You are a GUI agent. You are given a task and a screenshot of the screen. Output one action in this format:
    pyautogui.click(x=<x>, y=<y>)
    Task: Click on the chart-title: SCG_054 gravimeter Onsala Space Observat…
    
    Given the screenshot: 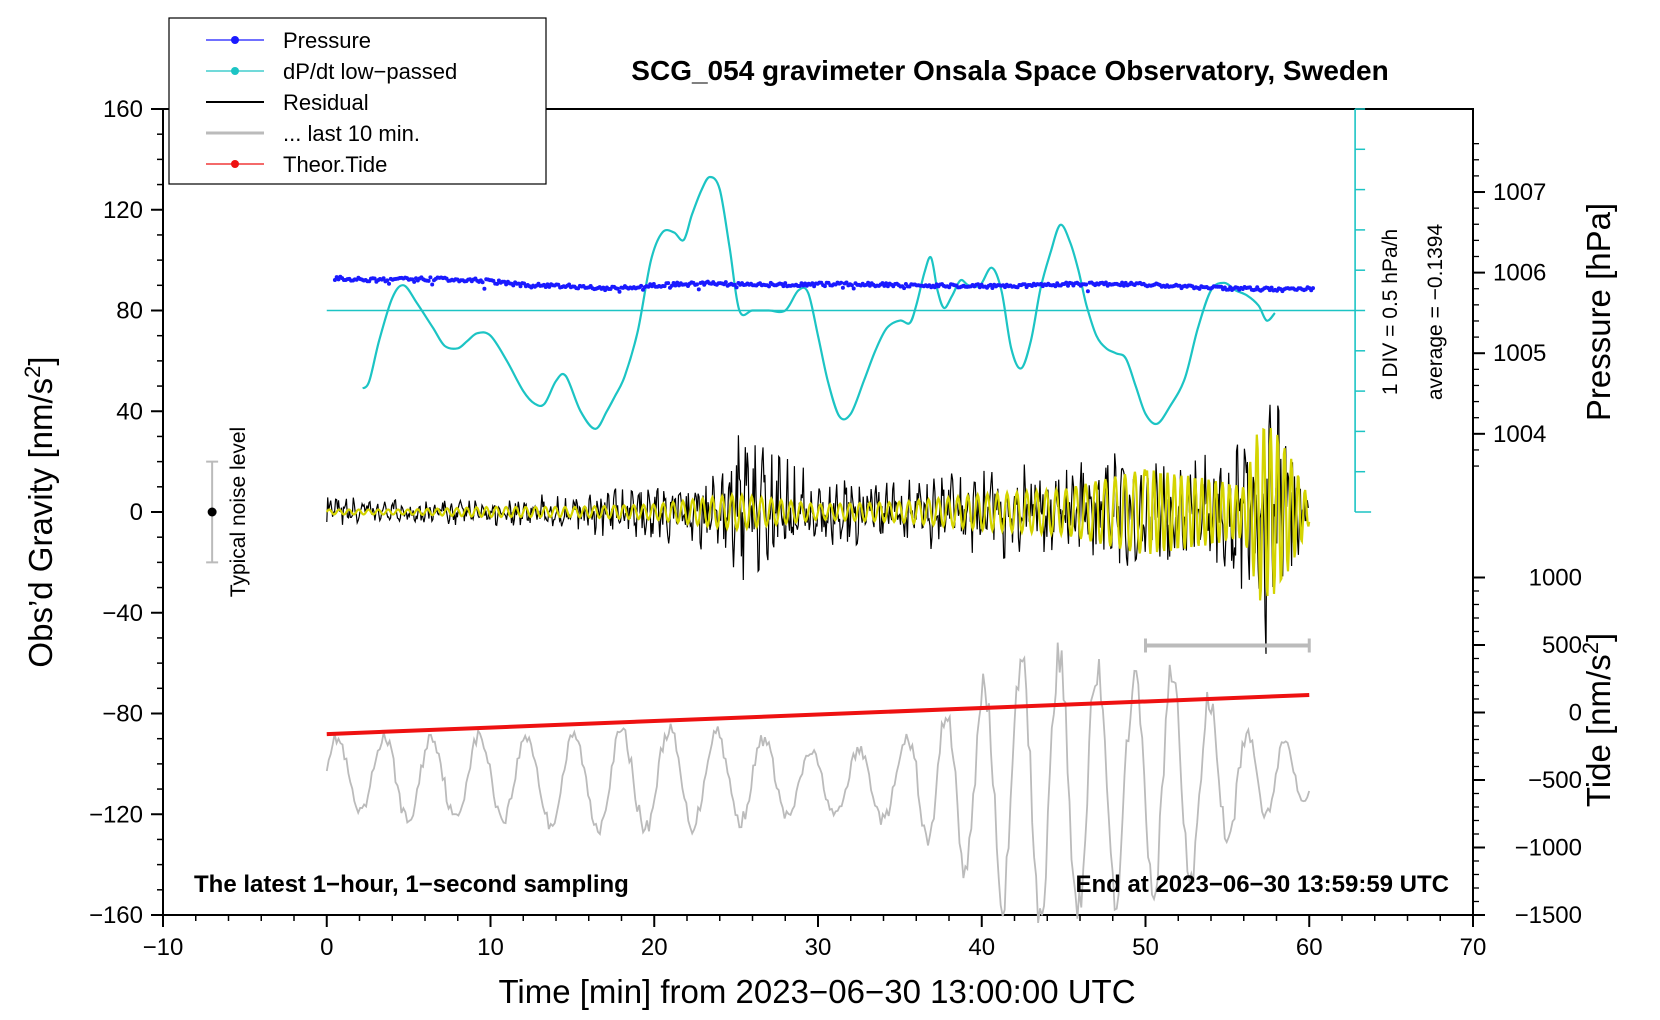 What is the action you would take?
    pyautogui.click(x=1009, y=70)
    